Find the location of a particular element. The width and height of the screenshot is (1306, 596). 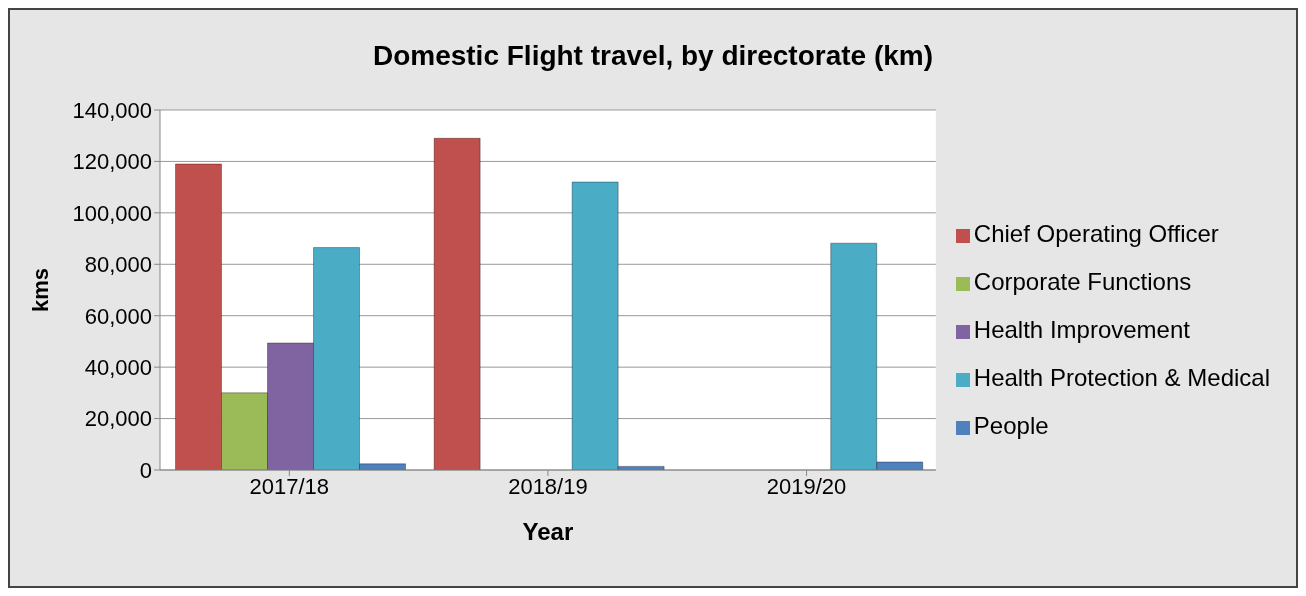

y-tick-label: 140,000 is located at coordinates (112, 110).